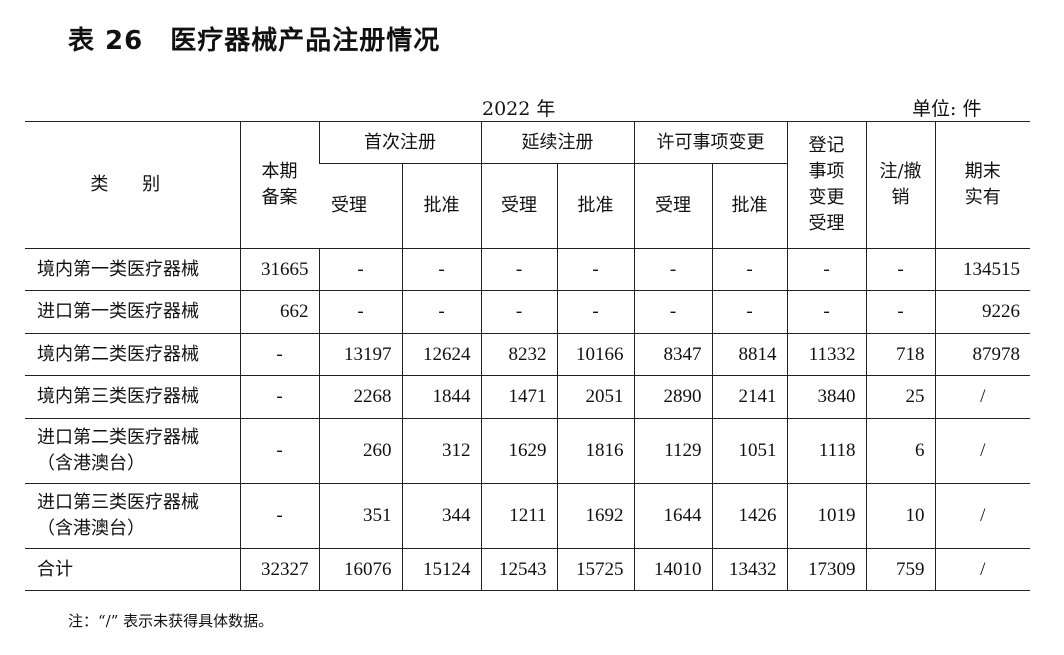  Describe the element at coordinates (749, 354) in the screenshot. I see `table-cell: 8814` at that location.